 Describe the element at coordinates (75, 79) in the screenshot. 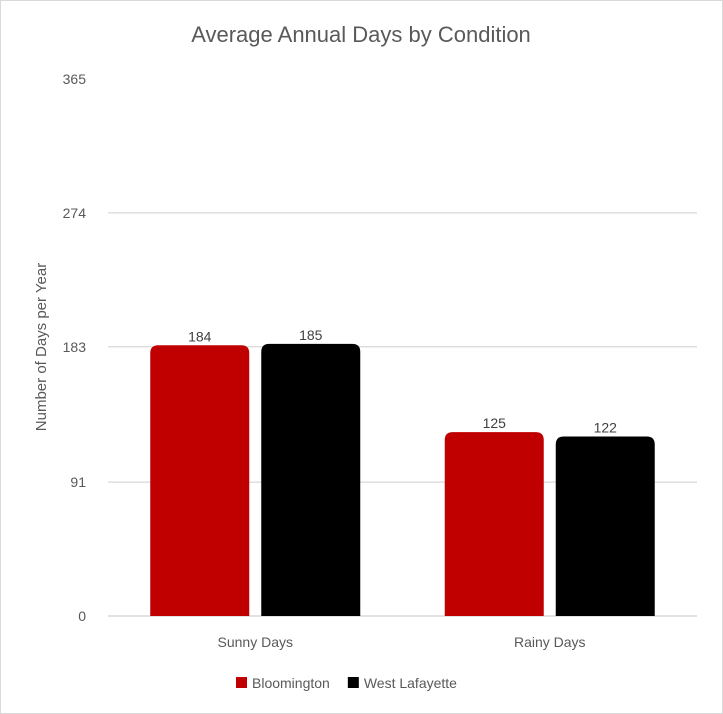

I see `y-tick-label: 365` at that location.